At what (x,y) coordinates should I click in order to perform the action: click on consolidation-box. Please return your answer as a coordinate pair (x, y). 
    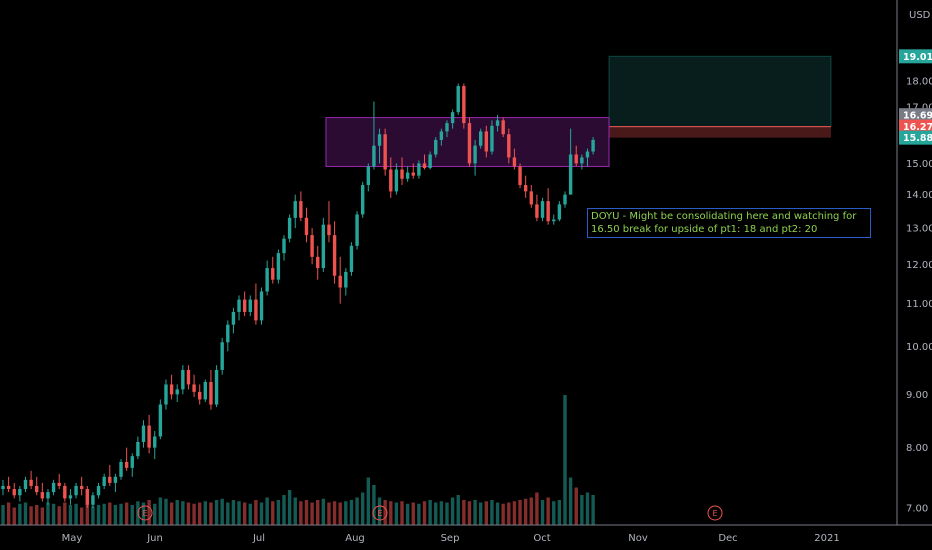
    Looking at the image, I should click on (467, 142).